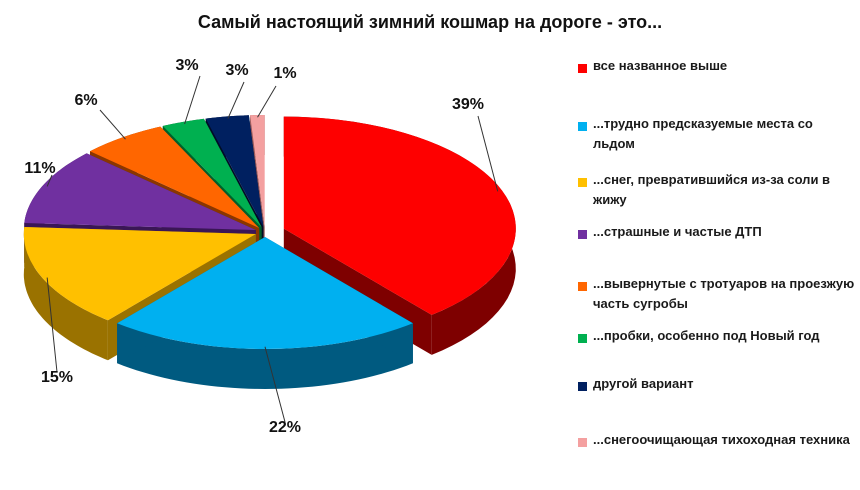  What do you see at coordinates (285, 427) in the screenshot?
I see `data-label: 22%` at bounding box center [285, 427].